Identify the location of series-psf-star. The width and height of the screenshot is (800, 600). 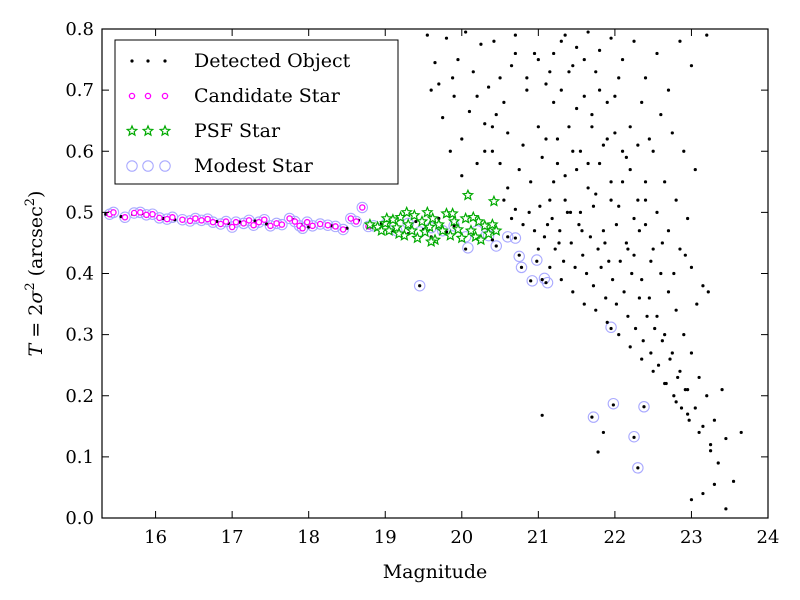
(433, 218).